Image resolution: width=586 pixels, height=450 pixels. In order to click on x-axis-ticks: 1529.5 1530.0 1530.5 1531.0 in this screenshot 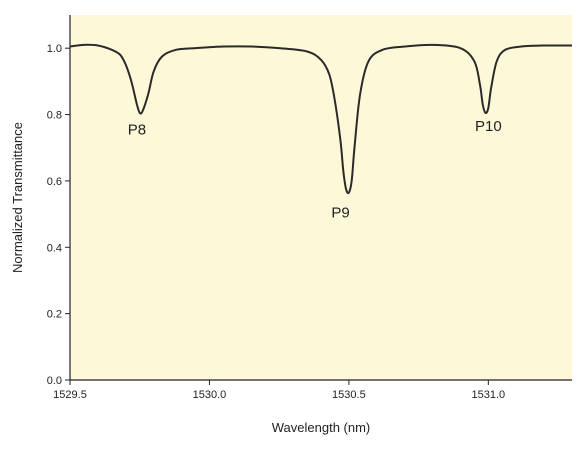, I will do `click(279, 390)`.